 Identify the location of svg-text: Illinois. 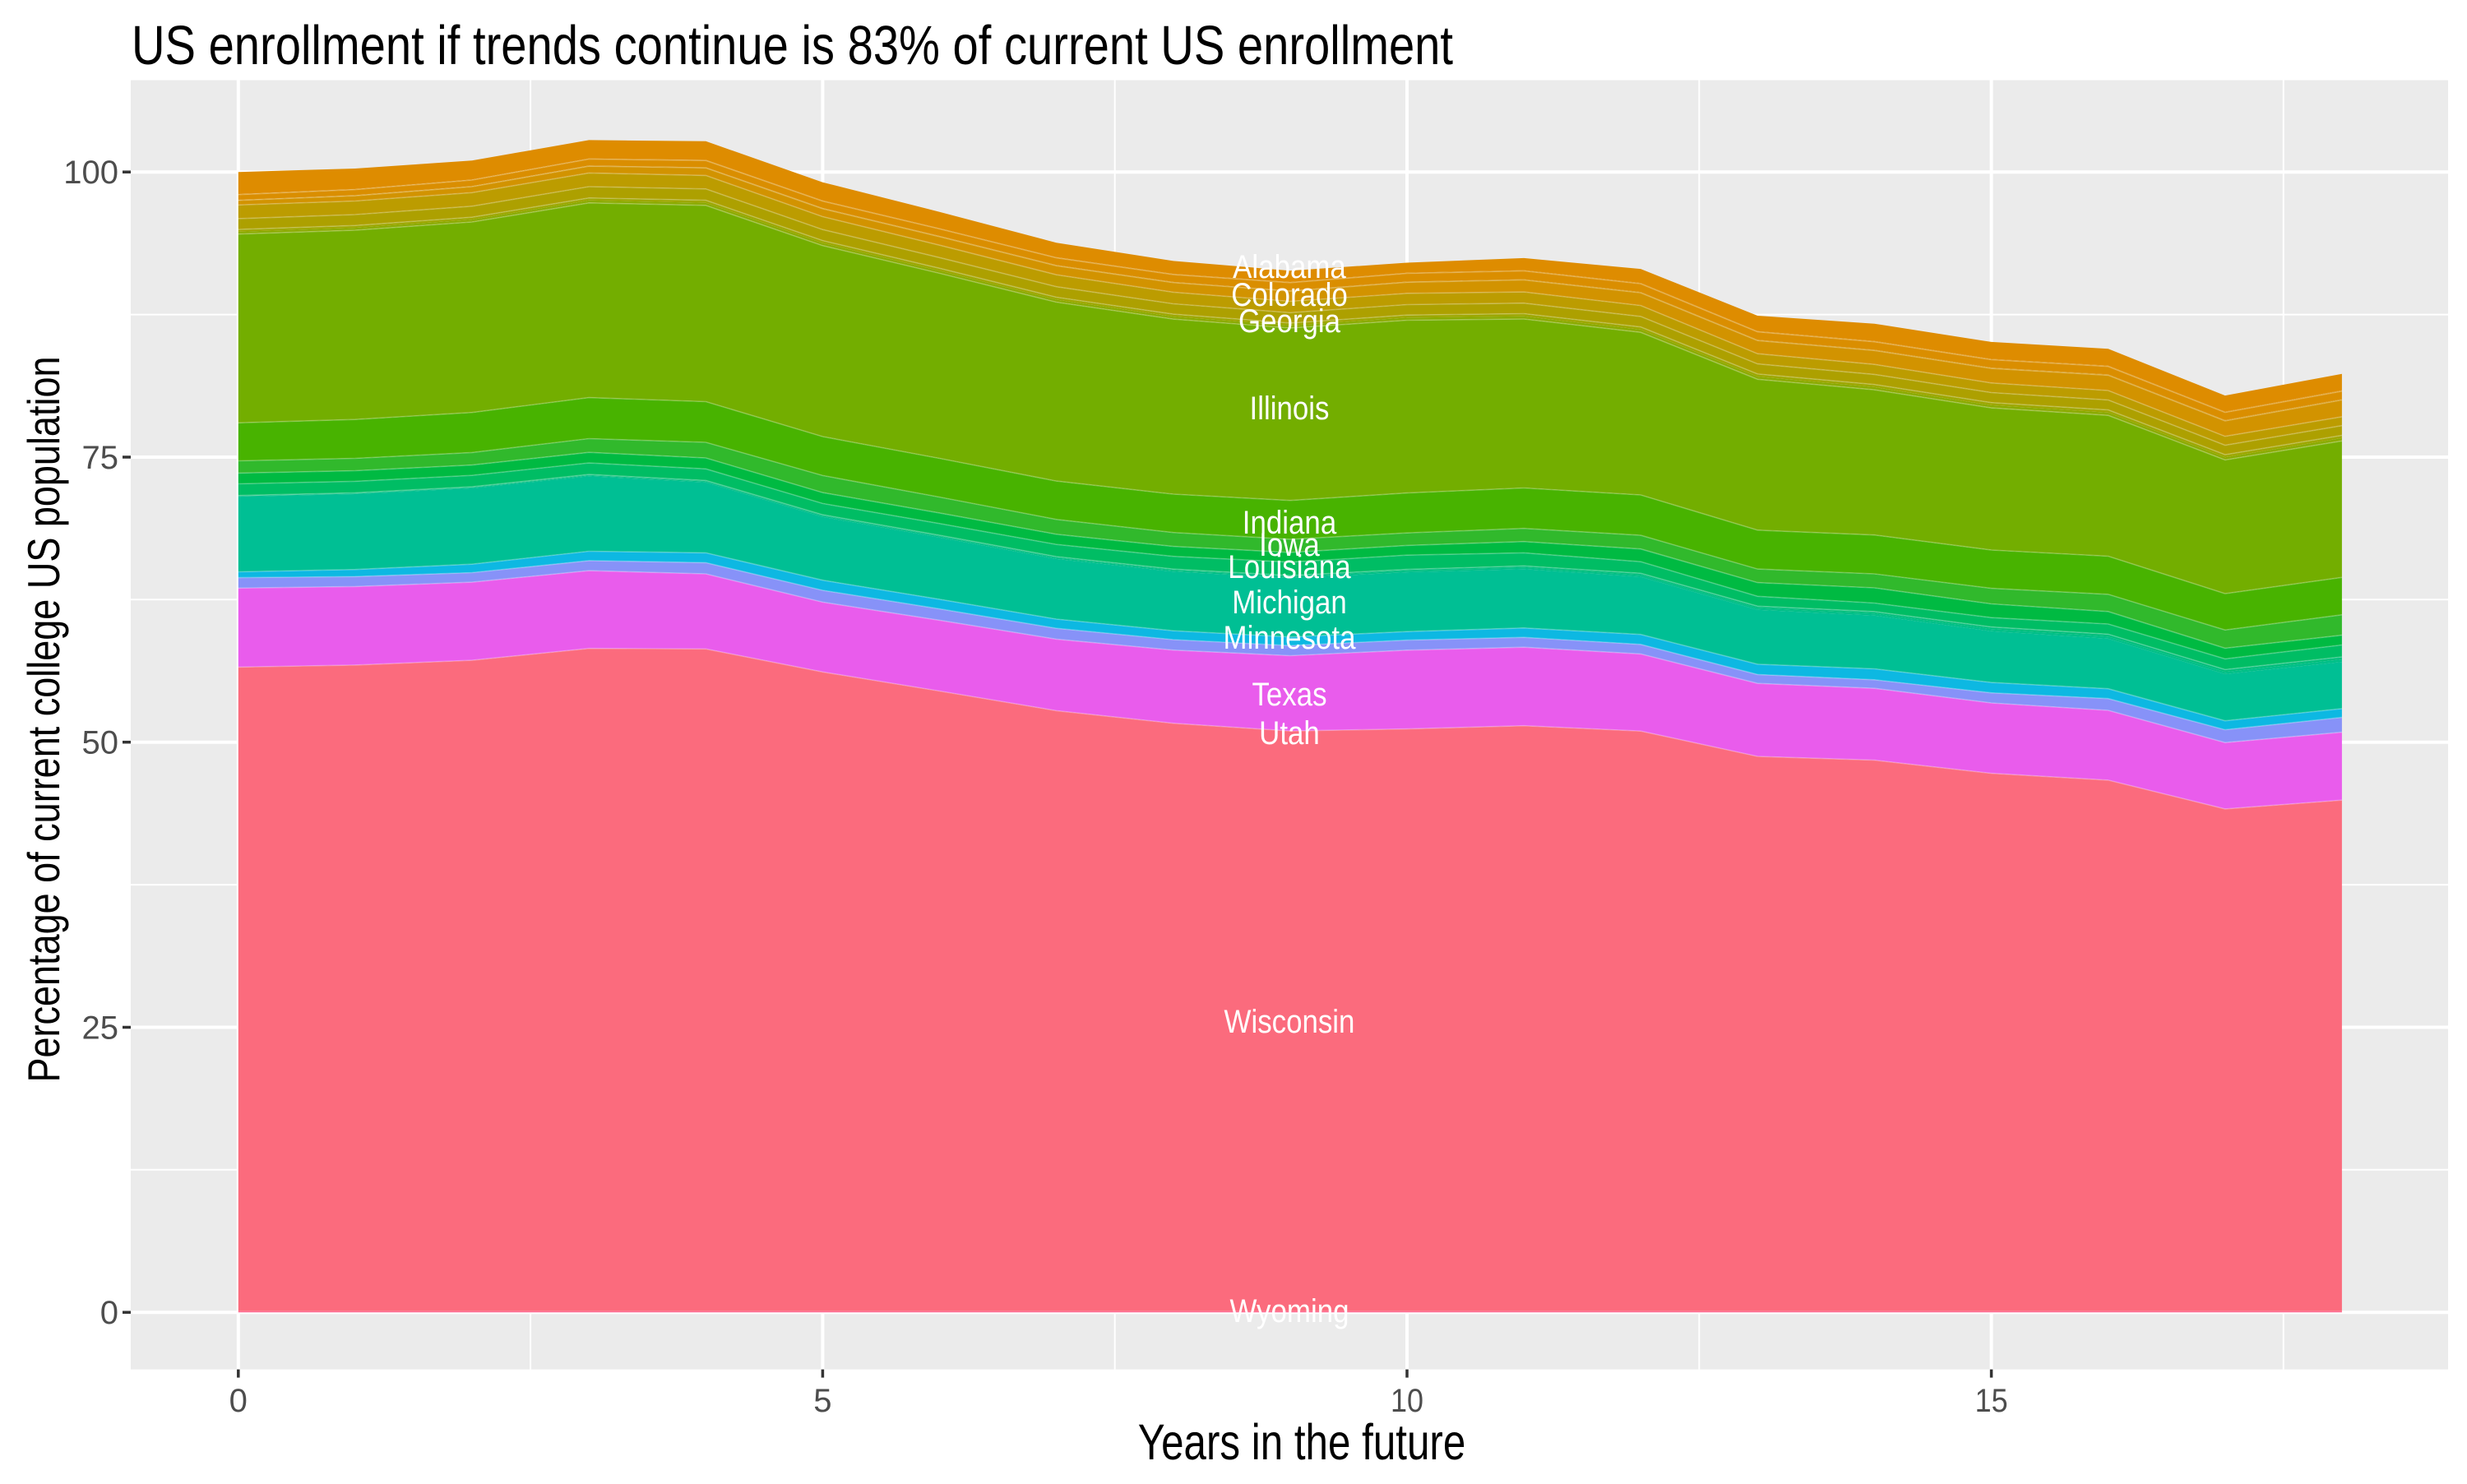
(1290, 409).